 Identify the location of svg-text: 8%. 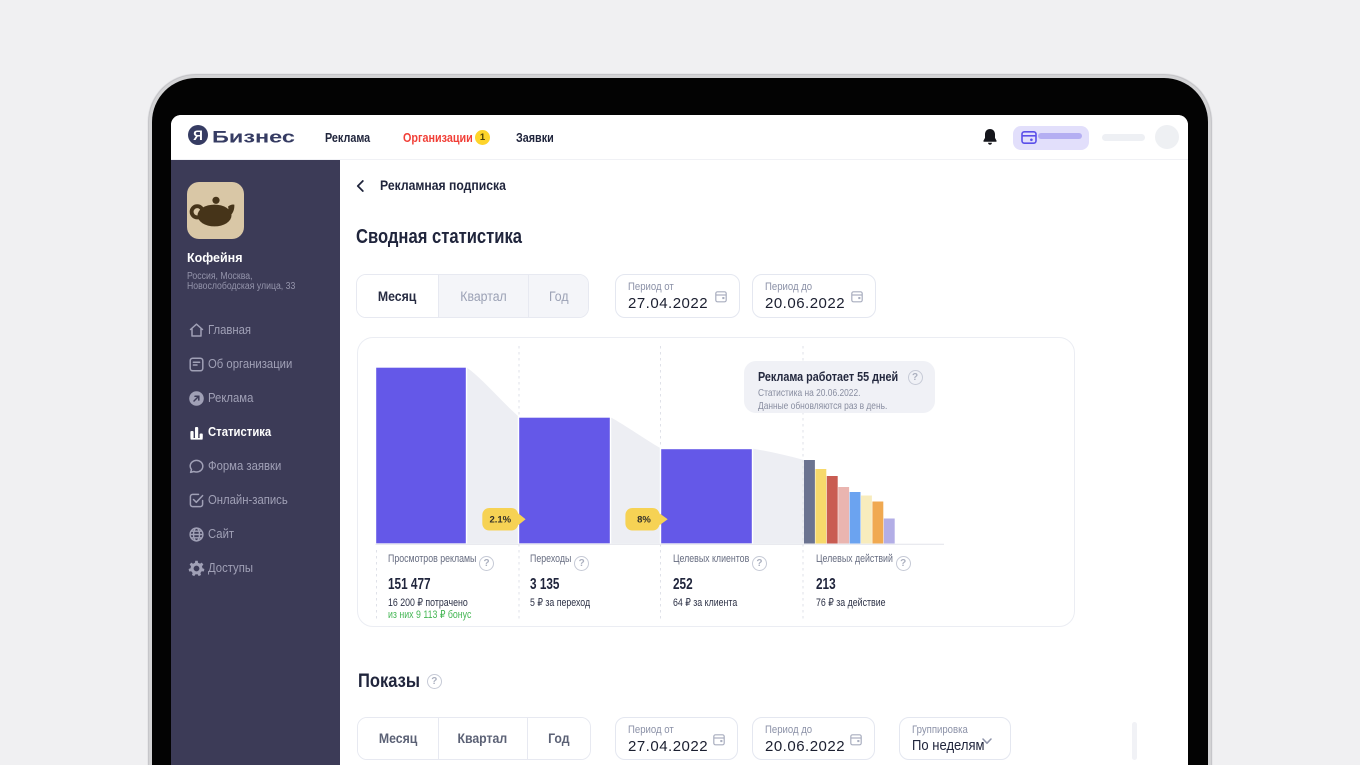
(644, 520).